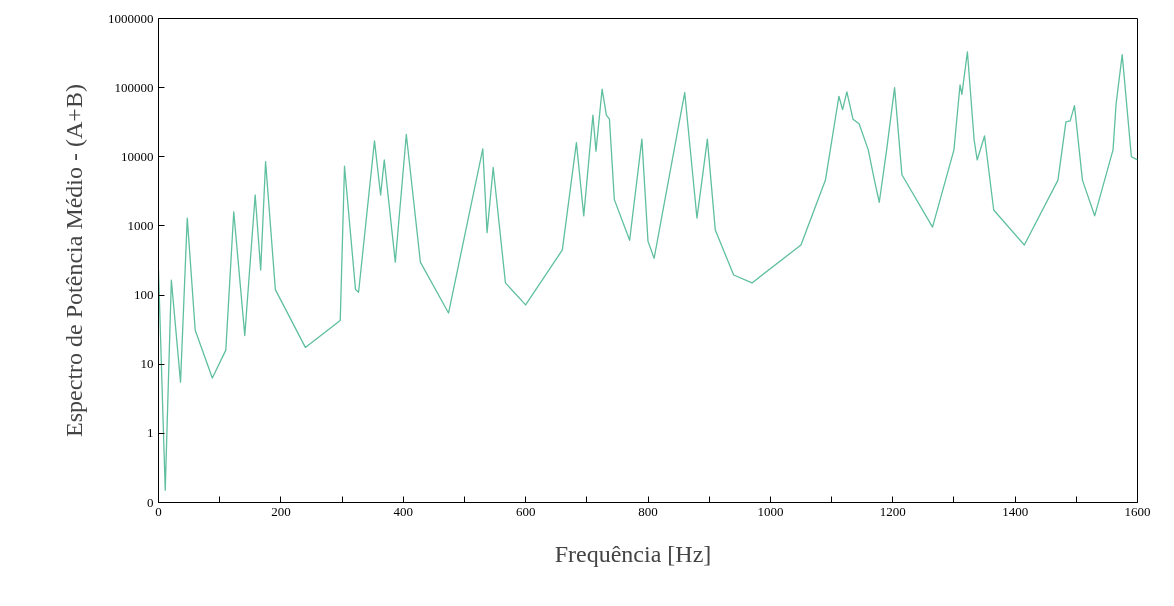  What do you see at coordinates (147, 364) in the screenshot?
I see `y-tick-label: 10` at bounding box center [147, 364].